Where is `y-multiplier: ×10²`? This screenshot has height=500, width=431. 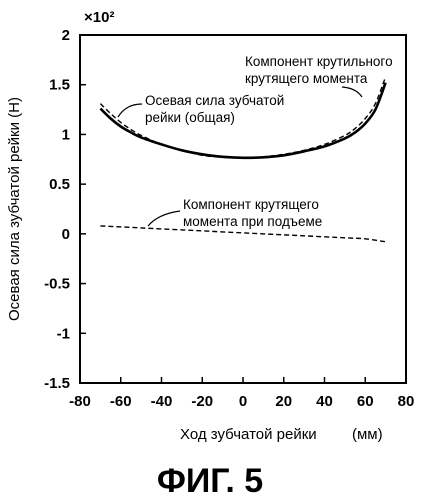 y-multiplier: ×10² is located at coordinates (99, 17).